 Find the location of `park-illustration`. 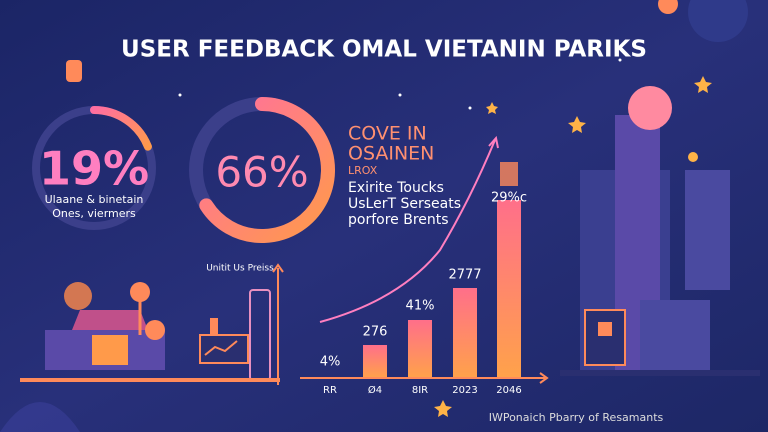

park-illustration is located at coordinates (152, 324).